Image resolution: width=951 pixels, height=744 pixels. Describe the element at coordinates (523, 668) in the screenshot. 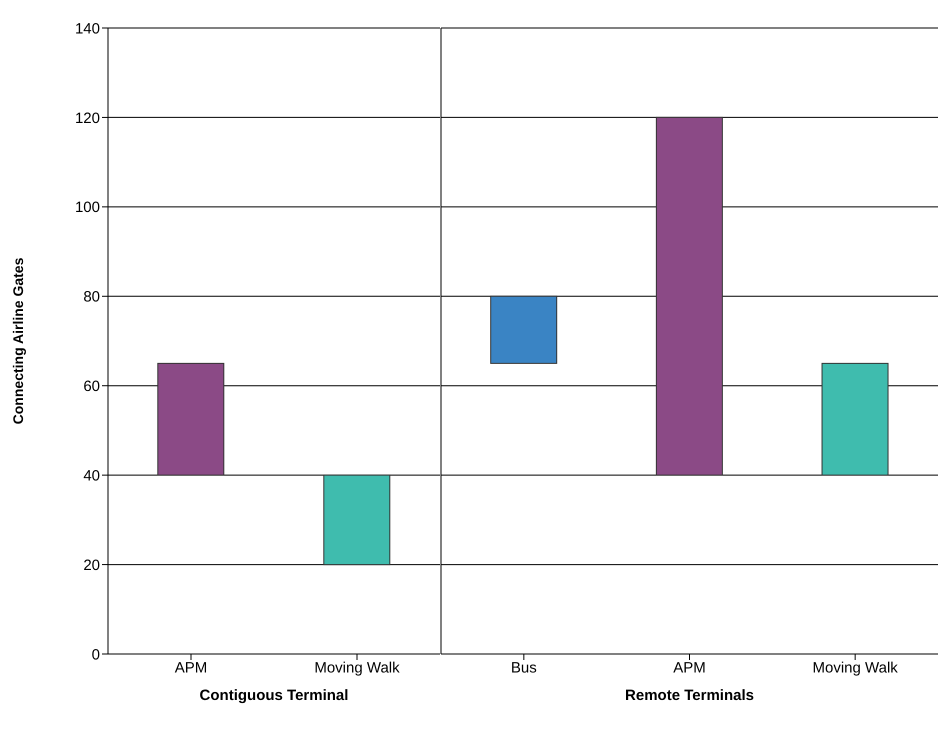

I see `x-tick-label: Bus` at that location.